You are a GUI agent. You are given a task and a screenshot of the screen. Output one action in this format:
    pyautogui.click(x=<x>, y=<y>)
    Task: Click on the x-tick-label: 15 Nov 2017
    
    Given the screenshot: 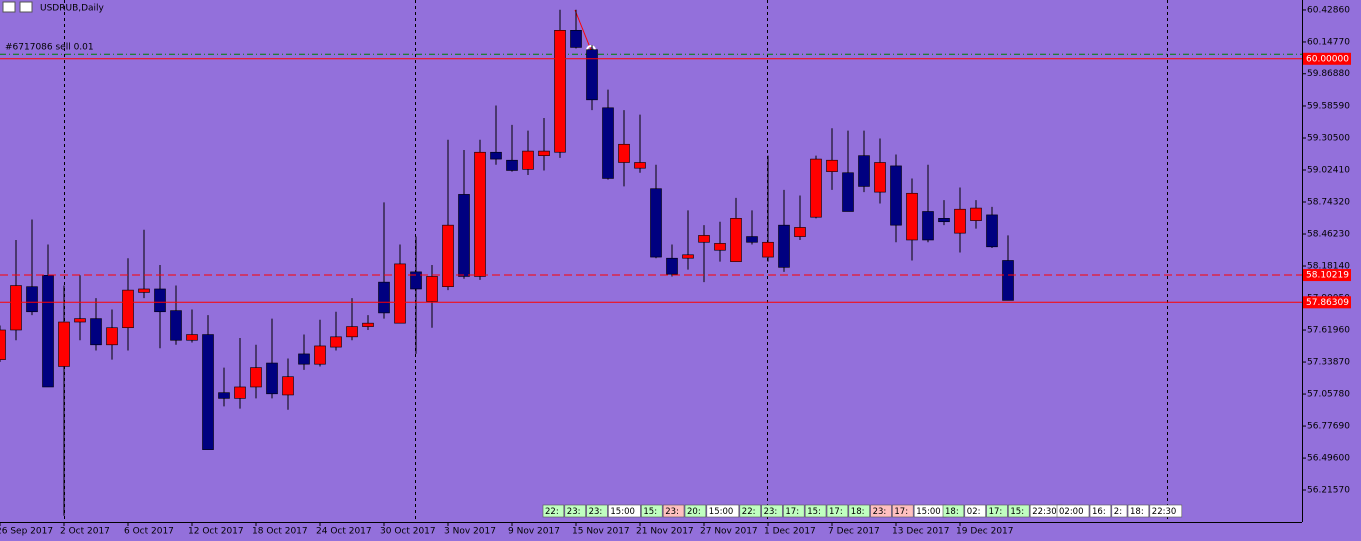 What is the action you would take?
    pyautogui.click(x=601, y=532)
    